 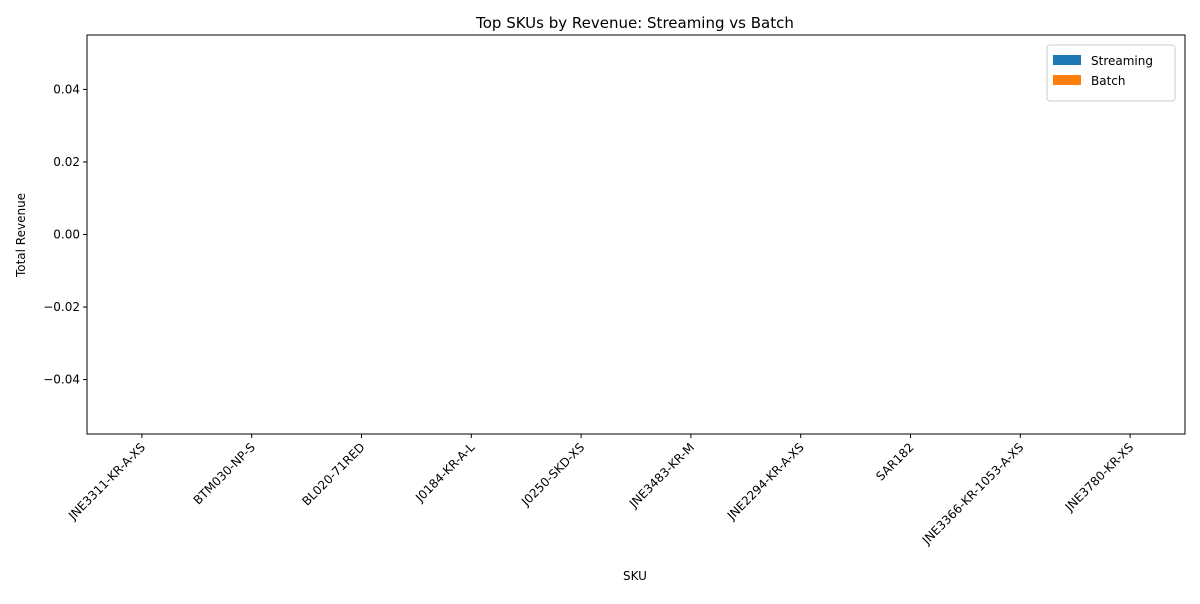 What do you see at coordinates (444, 472) in the screenshot?
I see `x-tick-label: J0184-KR-A-L` at bounding box center [444, 472].